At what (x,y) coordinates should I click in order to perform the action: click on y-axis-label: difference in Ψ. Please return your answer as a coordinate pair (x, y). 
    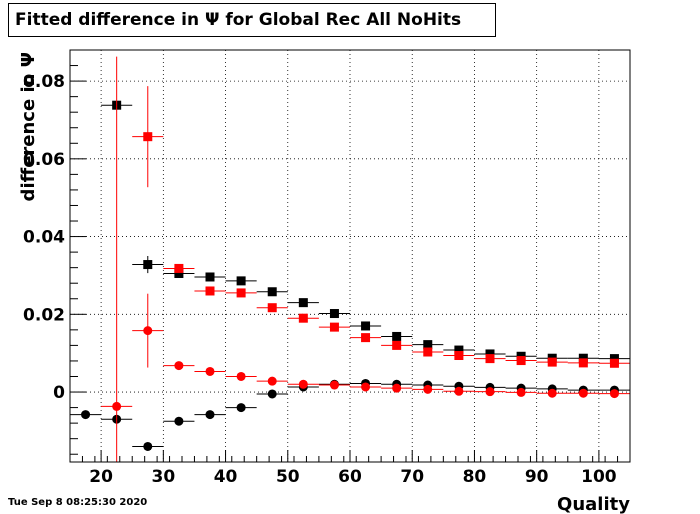
    Looking at the image, I should click on (28, 126).